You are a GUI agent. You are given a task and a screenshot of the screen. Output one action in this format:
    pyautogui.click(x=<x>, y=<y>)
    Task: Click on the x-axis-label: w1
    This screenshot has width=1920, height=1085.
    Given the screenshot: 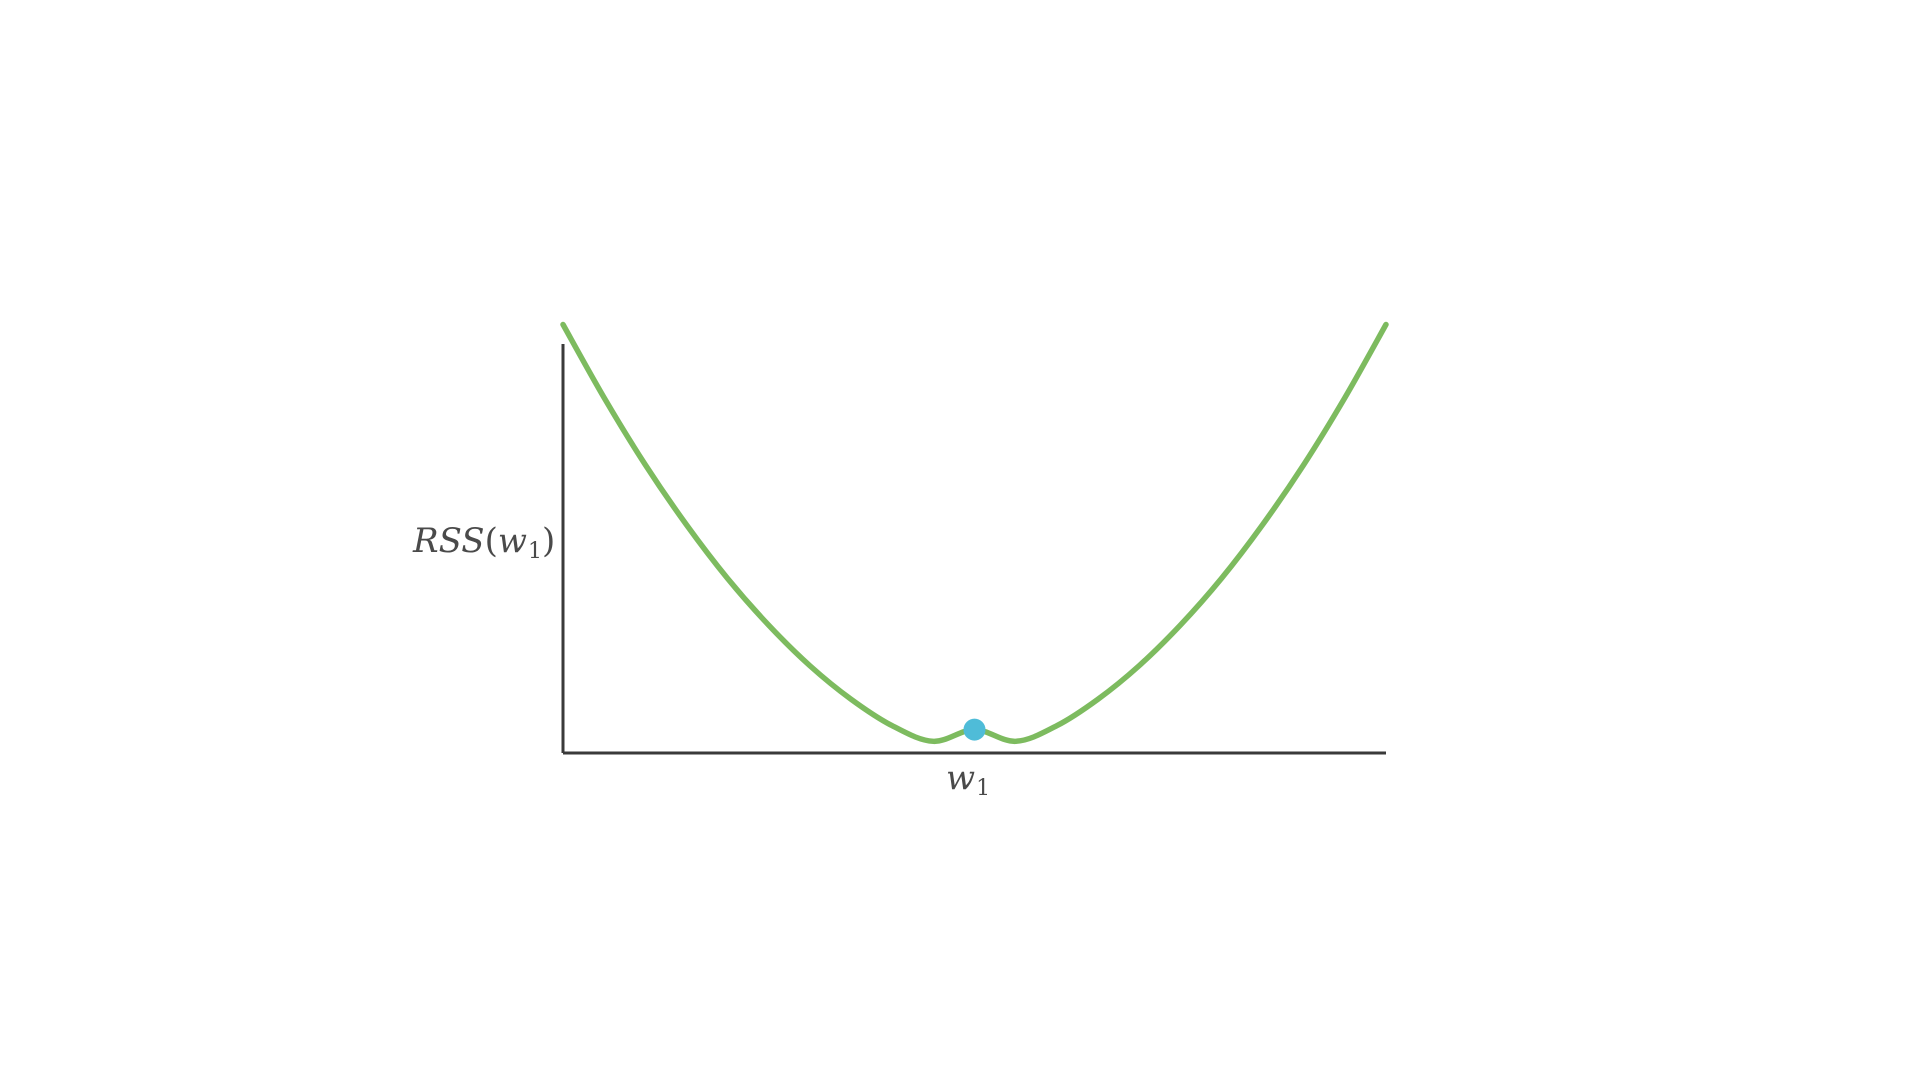 What is the action you would take?
    pyautogui.click(x=968, y=779)
    